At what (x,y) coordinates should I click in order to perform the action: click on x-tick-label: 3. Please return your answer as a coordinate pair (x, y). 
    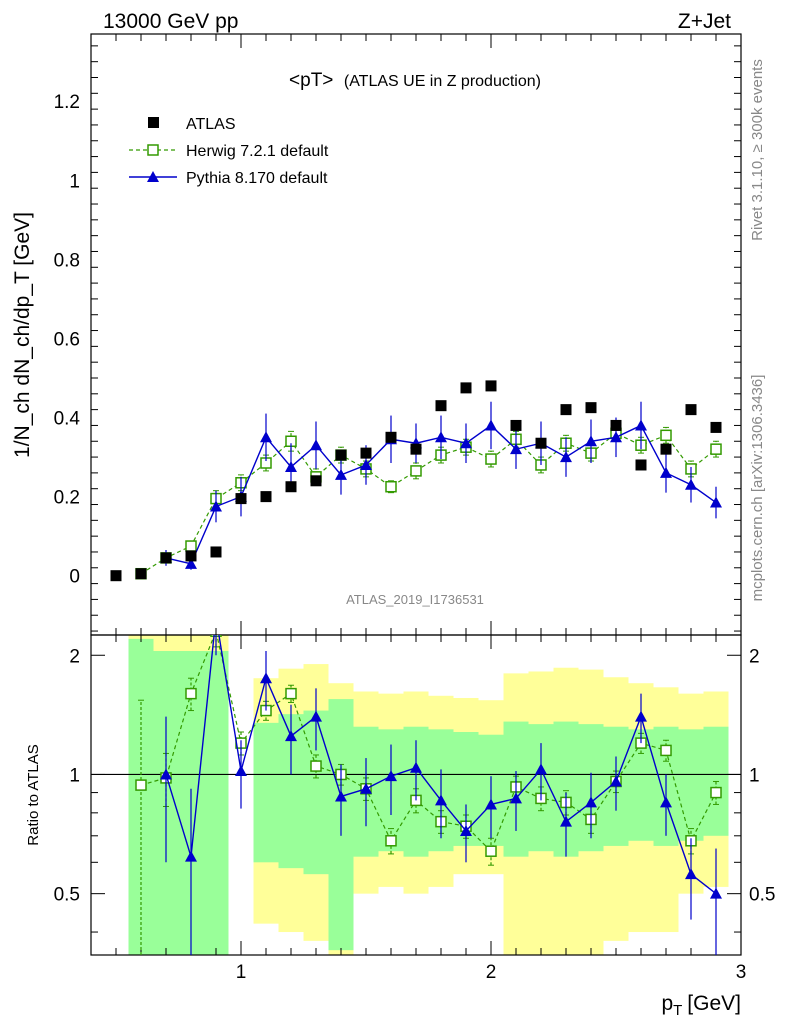
    Looking at the image, I should click on (741, 972).